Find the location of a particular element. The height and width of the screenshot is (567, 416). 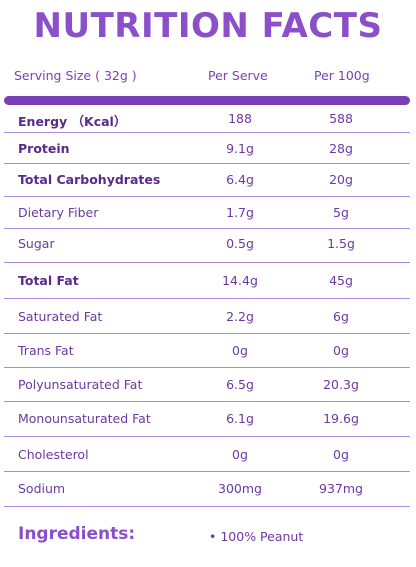

nutrient-name: Dietary Fiber is located at coordinates (58, 212).